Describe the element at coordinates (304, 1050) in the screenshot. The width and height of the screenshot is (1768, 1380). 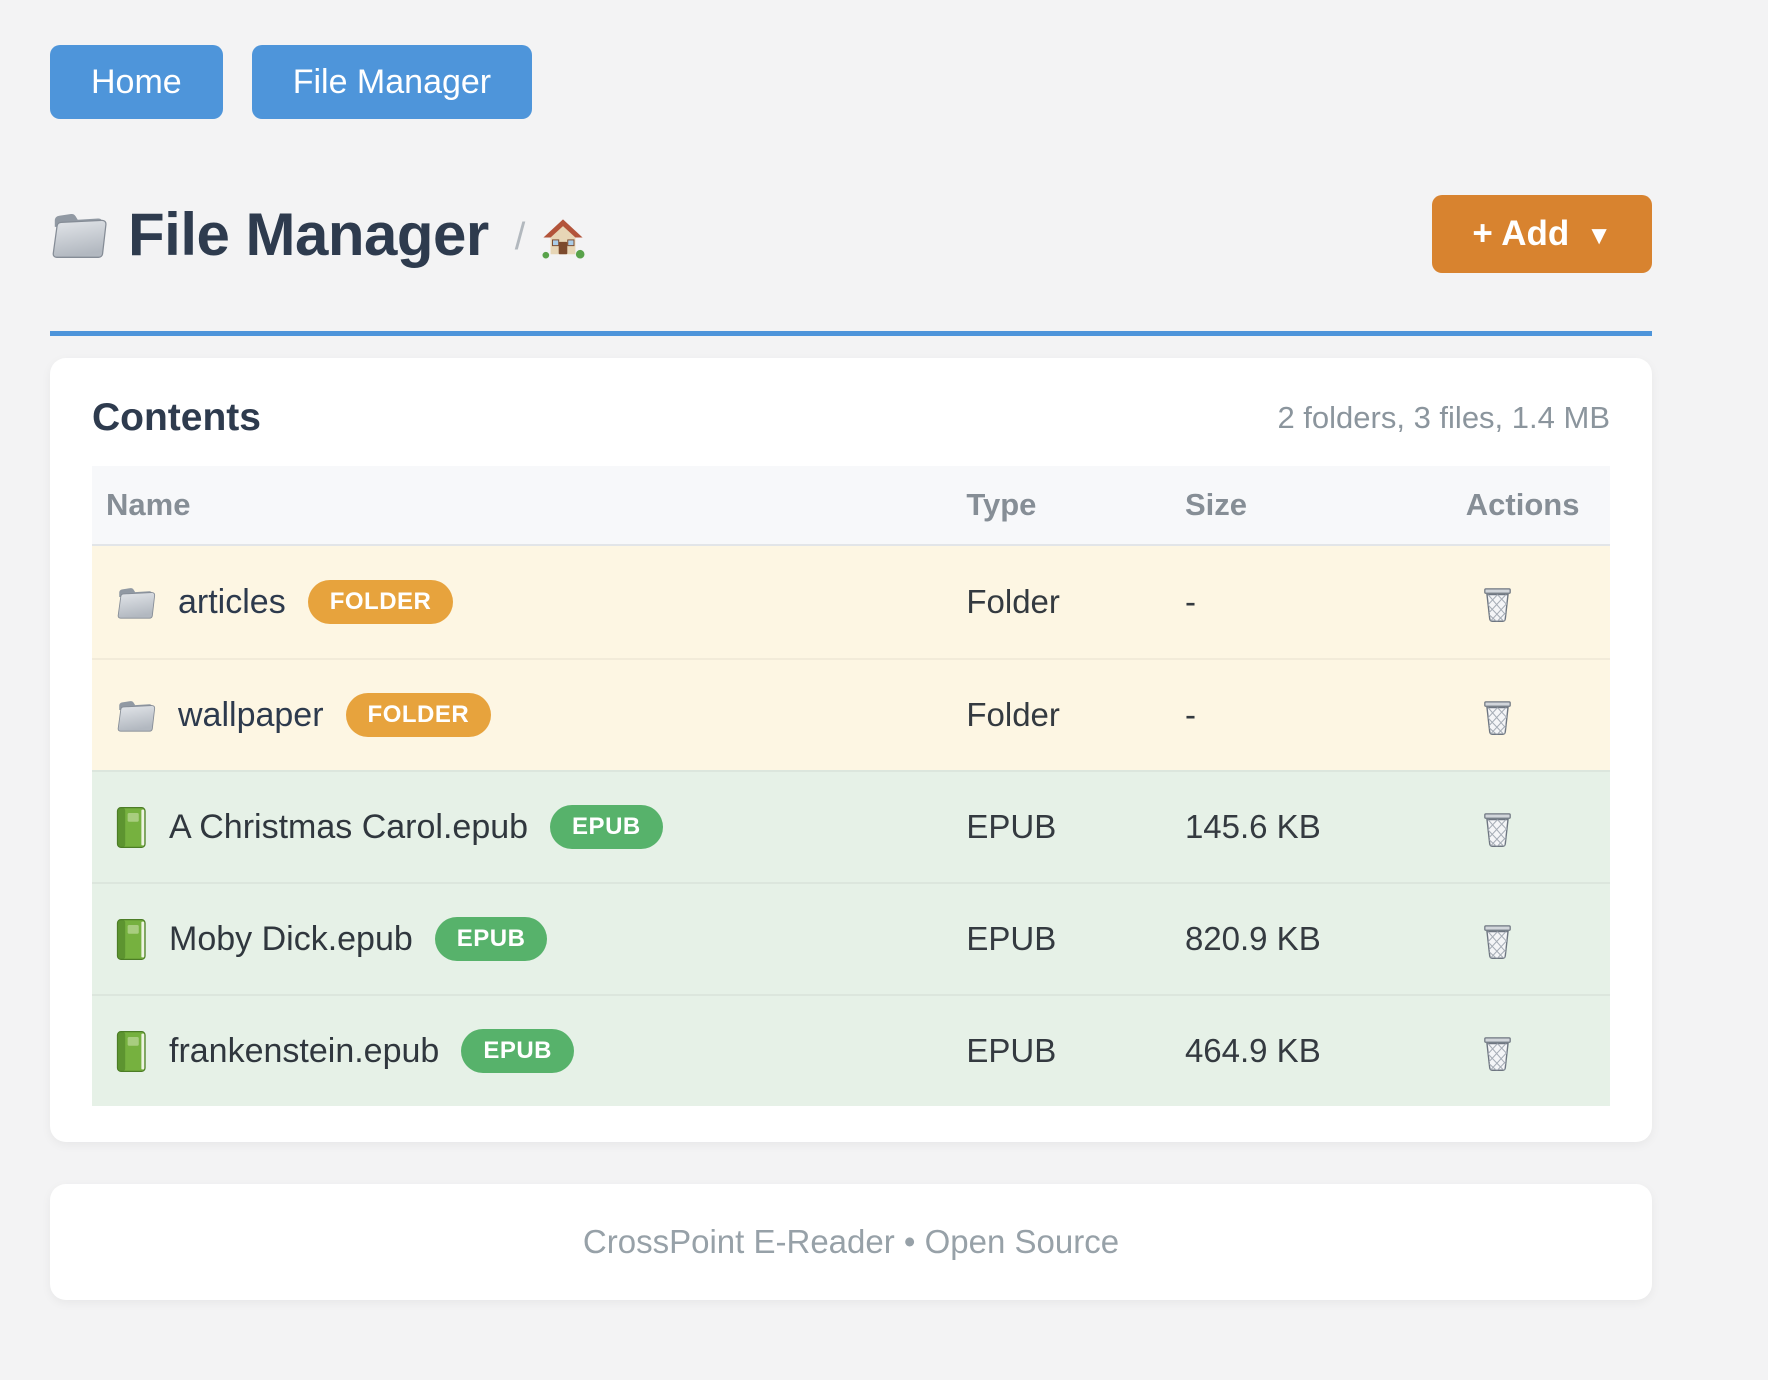
I see `file-name: frankenstein.epub` at that location.